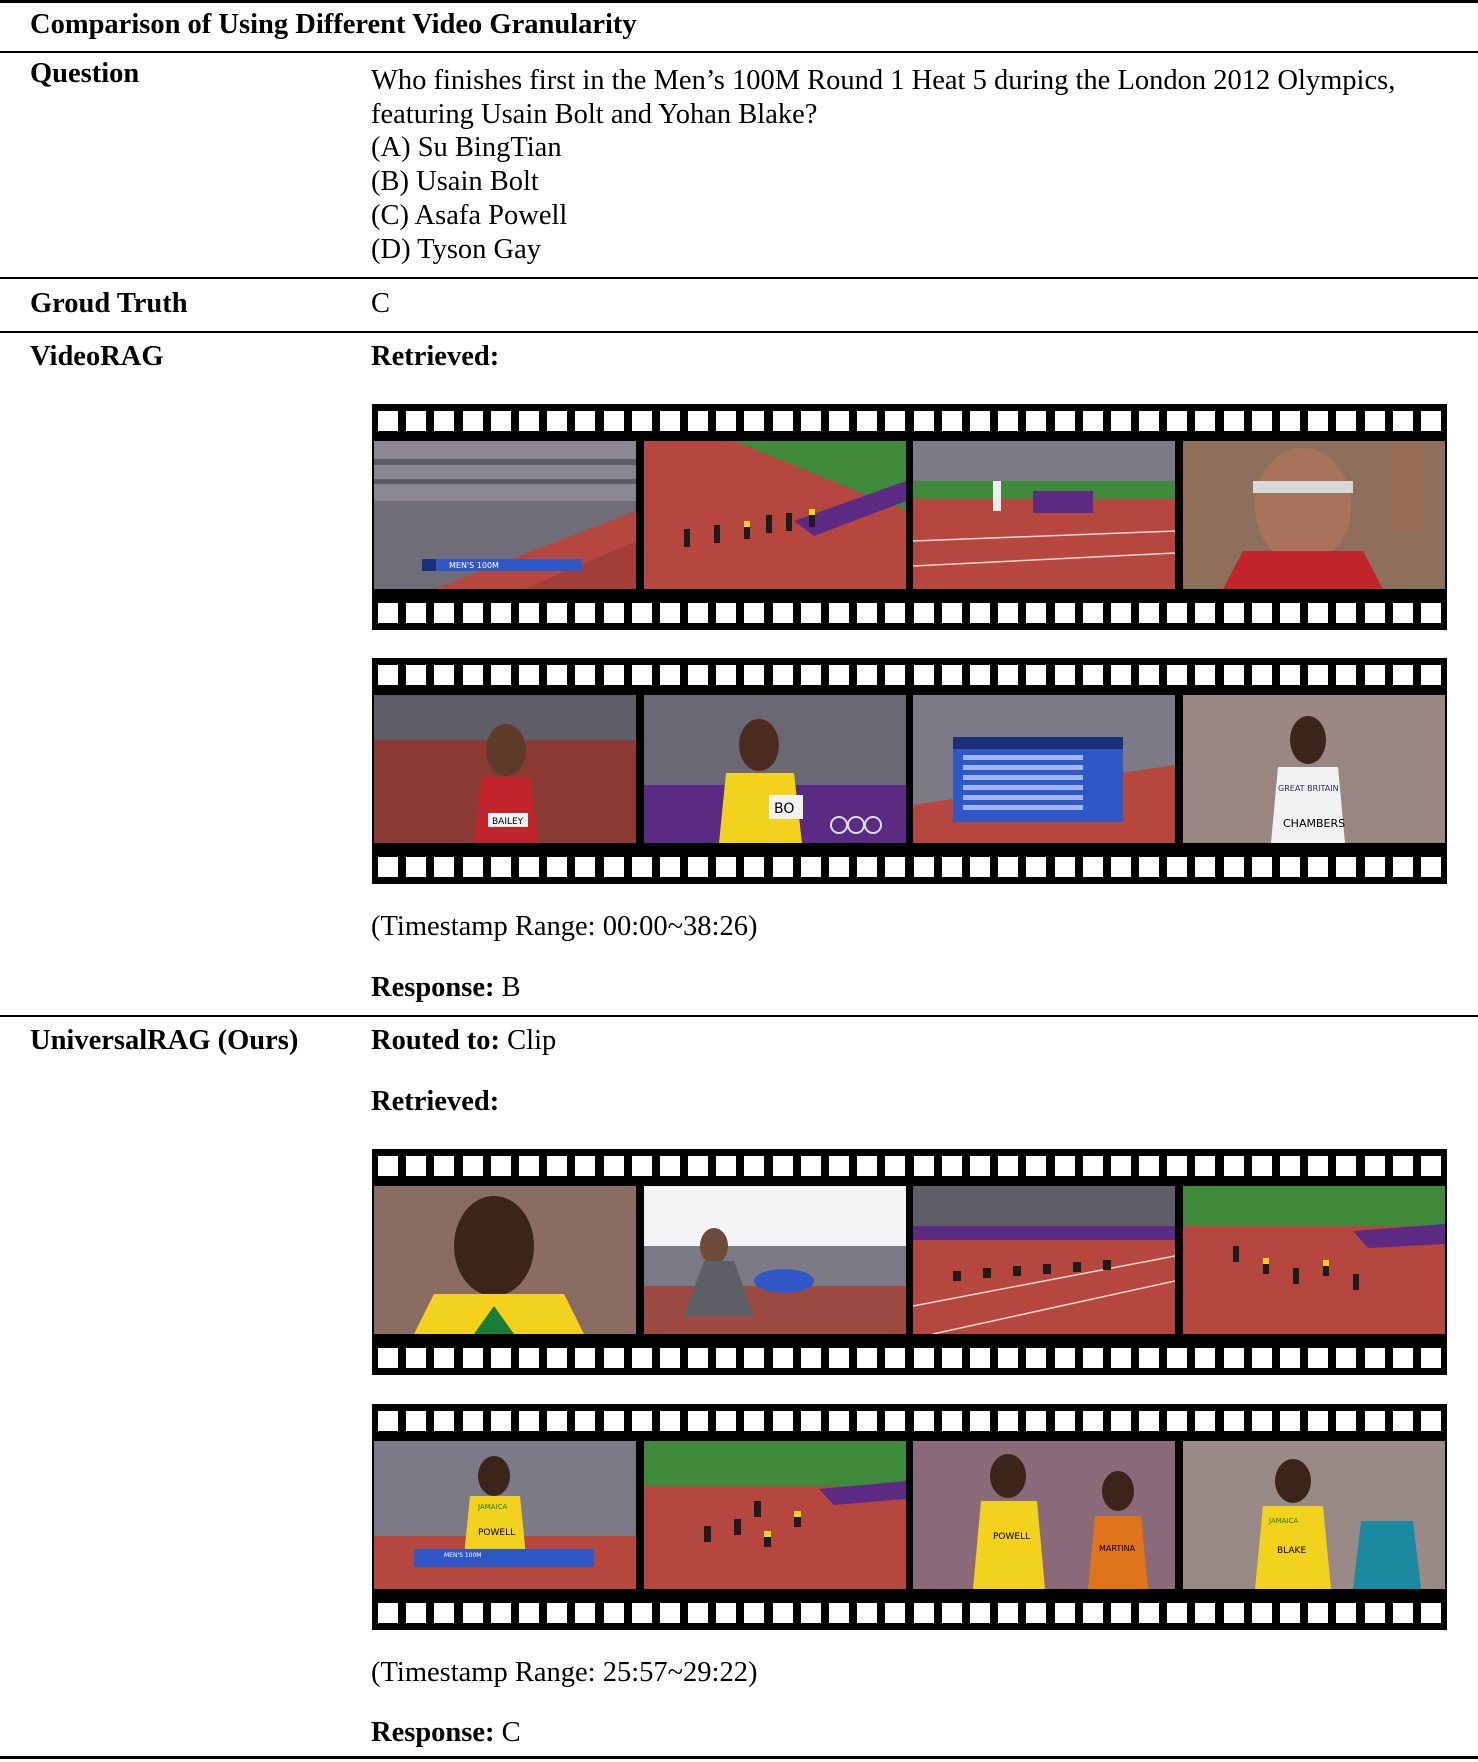 The width and height of the screenshot is (1478, 1762). What do you see at coordinates (433, 1732) in the screenshot?
I see `response-label: Response:` at bounding box center [433, 1732].